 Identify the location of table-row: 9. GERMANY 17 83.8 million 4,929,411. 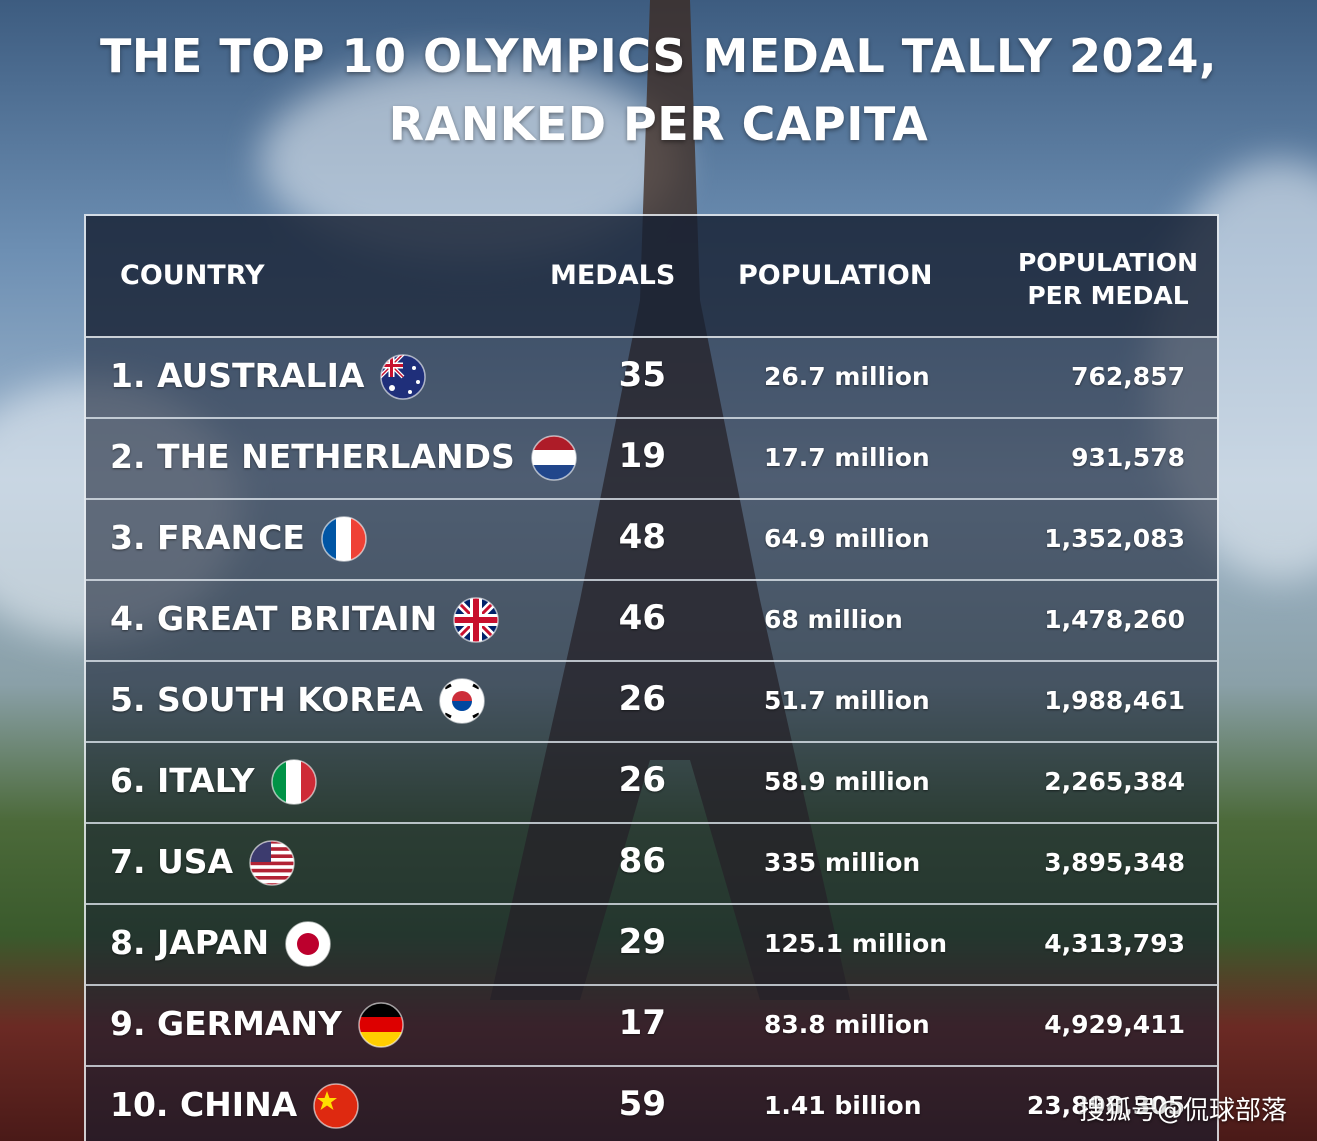
(651, 1026).